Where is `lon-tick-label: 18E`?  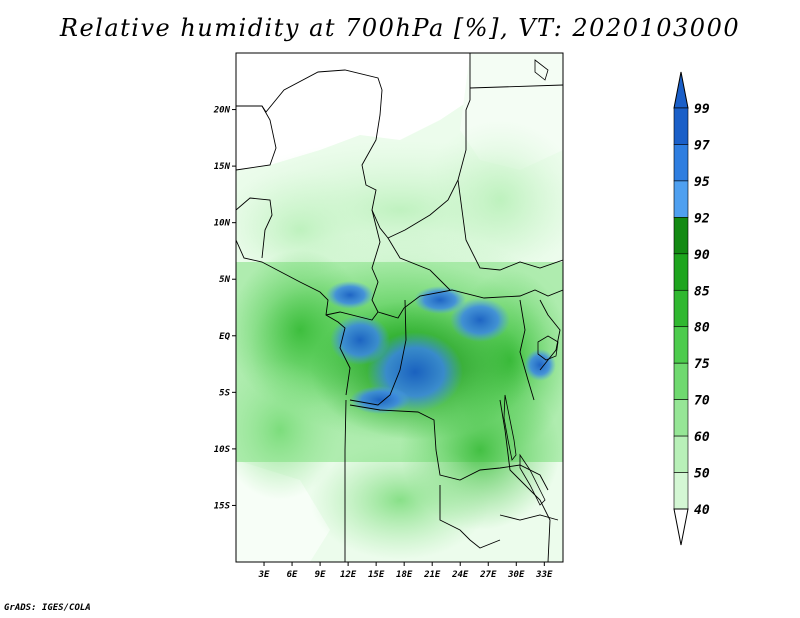 lon-tick-label: 18E is located at coordinates (404, 575).